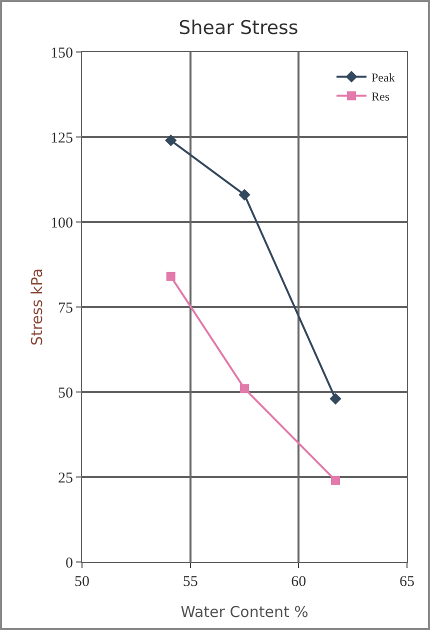 The image size is (430, 630). What do you see at coordinates (69, 563) in the screenshot?
I see `y-tick-label: 0` at bounding box center [69, 563].